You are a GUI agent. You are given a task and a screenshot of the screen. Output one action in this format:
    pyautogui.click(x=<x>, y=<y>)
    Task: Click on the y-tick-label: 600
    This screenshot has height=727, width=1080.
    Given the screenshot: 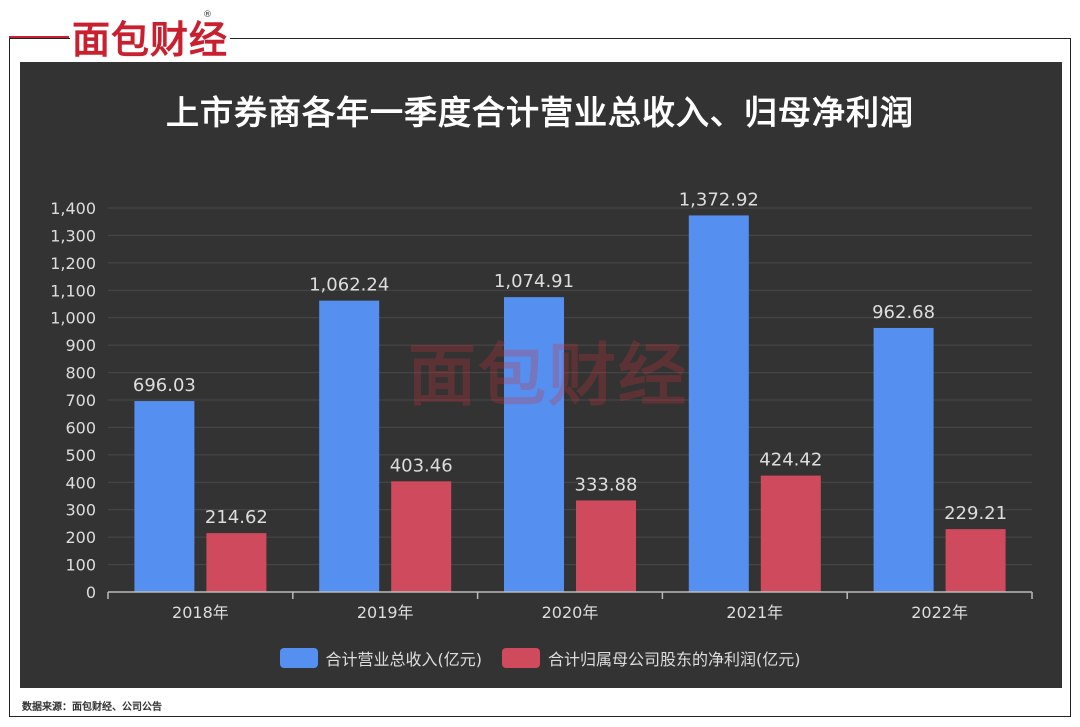 What is the action you would take?
    pyautogui.click(x=80, y=427)
    